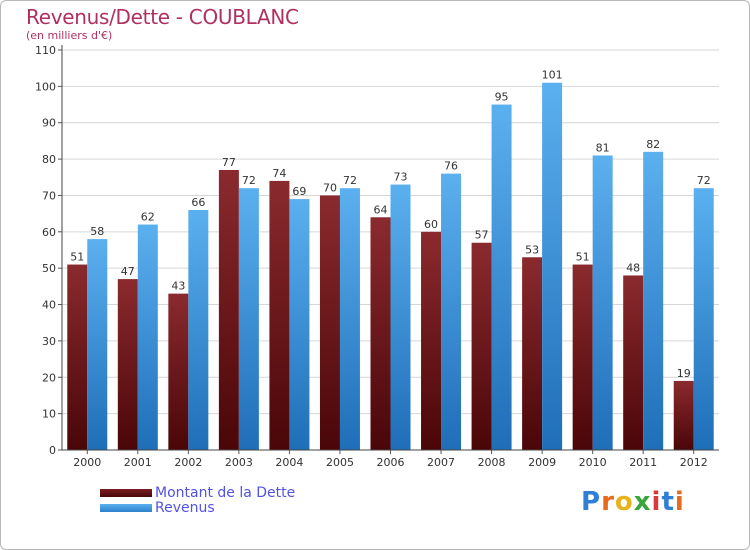  I want to click on x-tick-label: 2012, so click(694, 462).